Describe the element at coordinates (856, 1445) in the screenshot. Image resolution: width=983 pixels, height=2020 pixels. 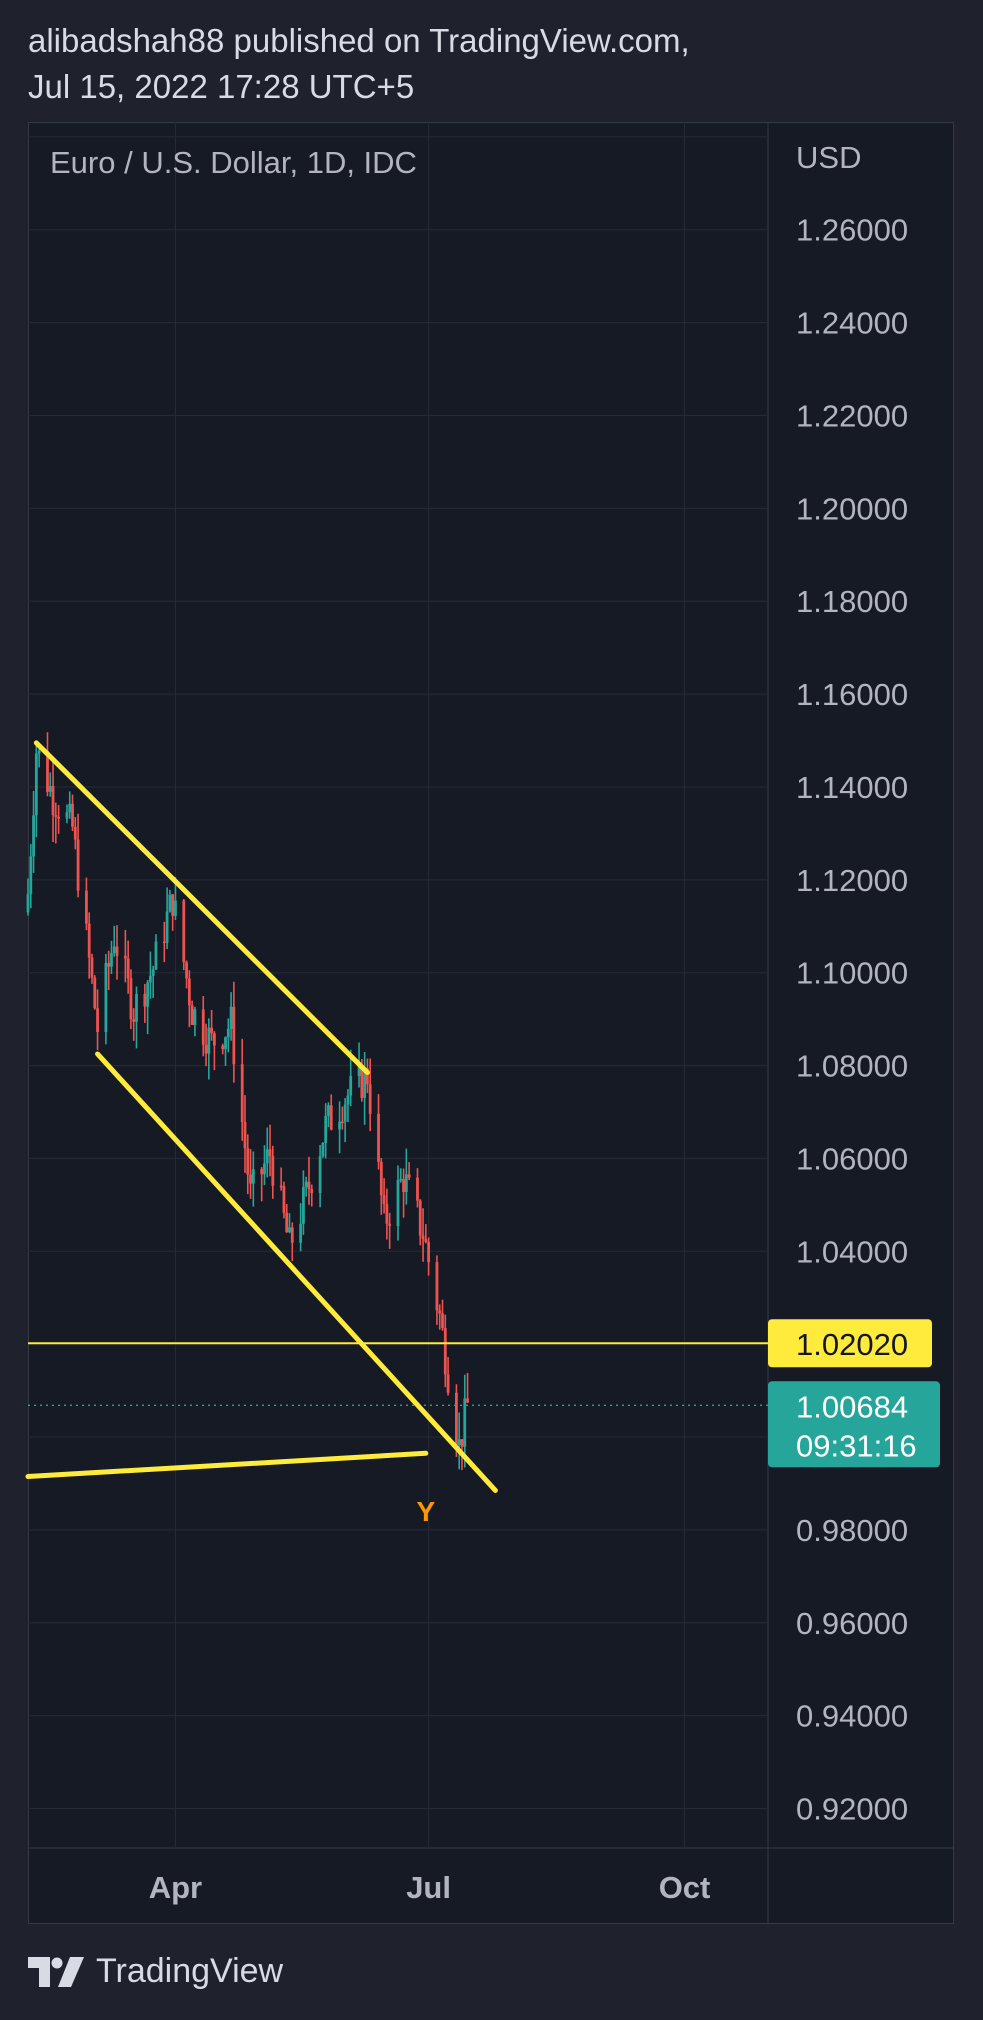
I see `bar-countdown-label: 09:31:16` at that location.